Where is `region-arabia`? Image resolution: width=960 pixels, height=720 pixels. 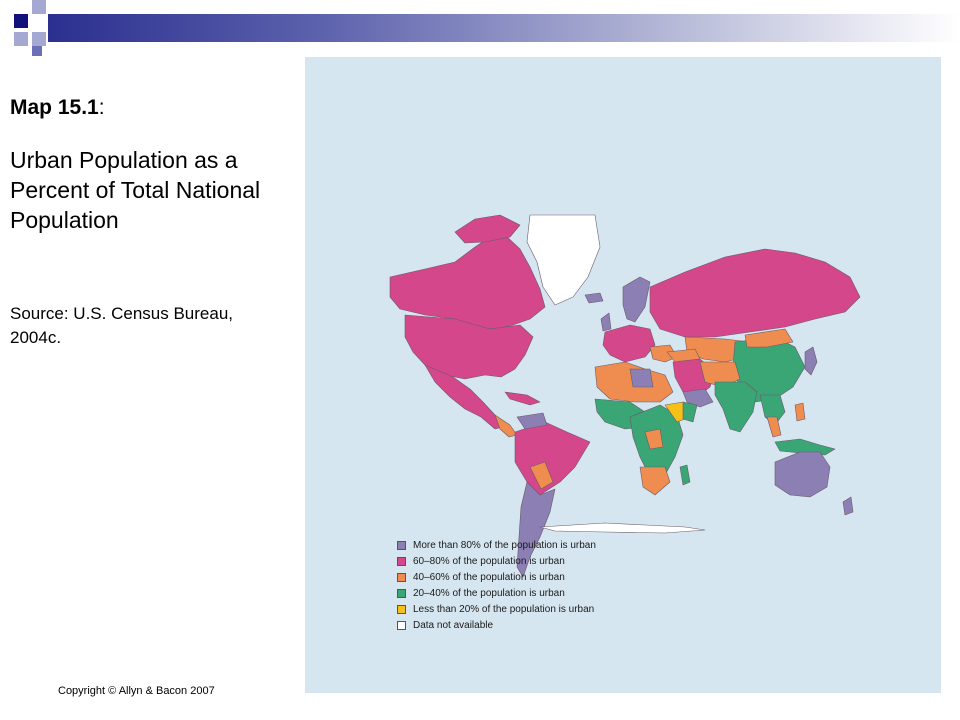 region-arabia is located at coordinates (698, 398).